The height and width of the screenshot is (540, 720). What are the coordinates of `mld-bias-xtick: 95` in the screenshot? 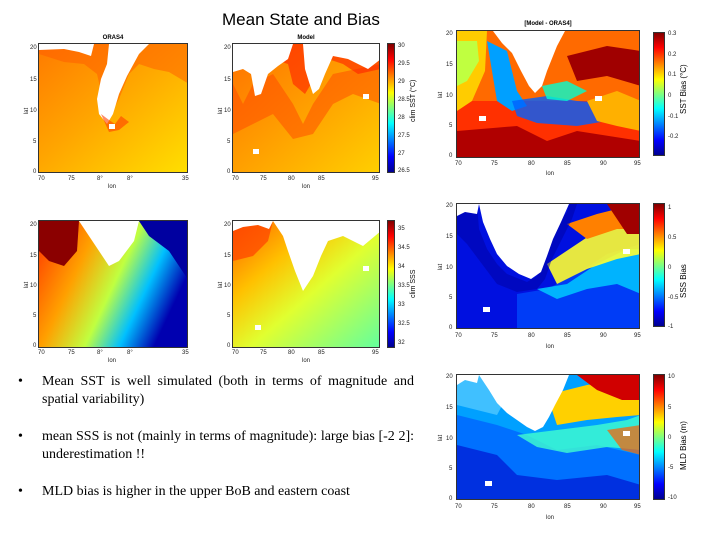 It's located at (637, 507).